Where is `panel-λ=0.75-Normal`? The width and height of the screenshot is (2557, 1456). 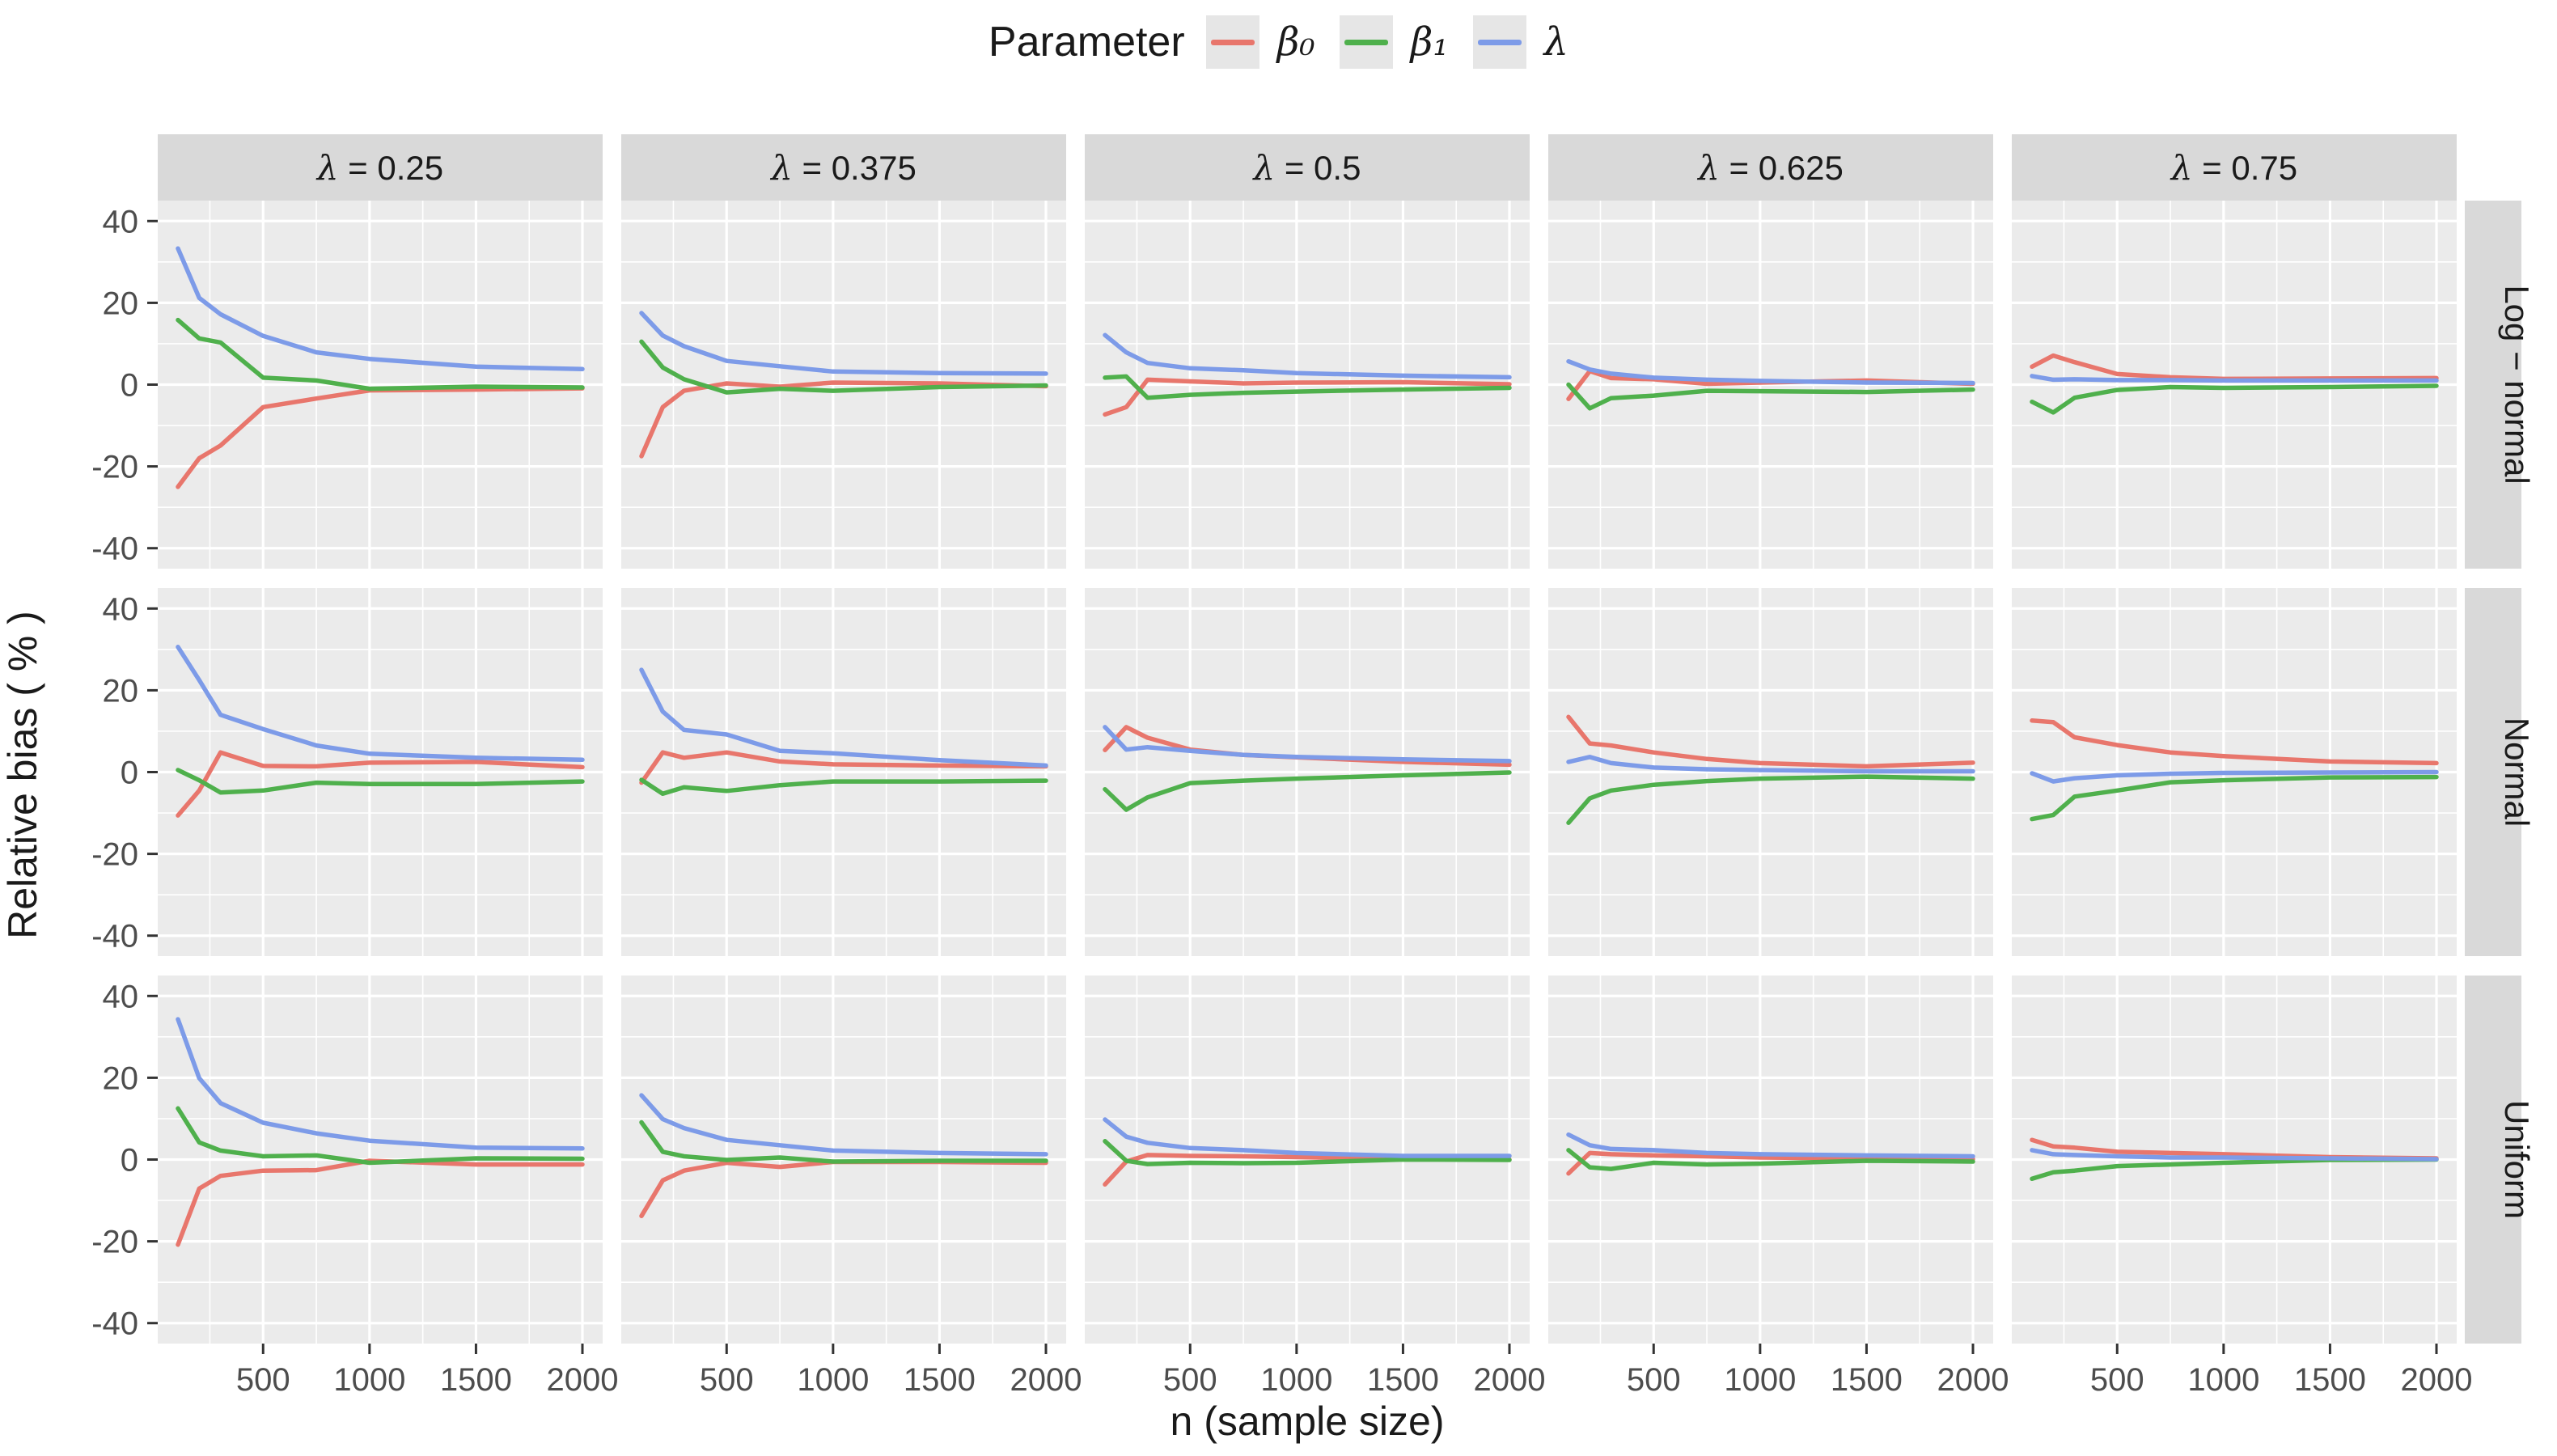 panel-λ=0.75-Normal is located at coordinates (2235, 772).